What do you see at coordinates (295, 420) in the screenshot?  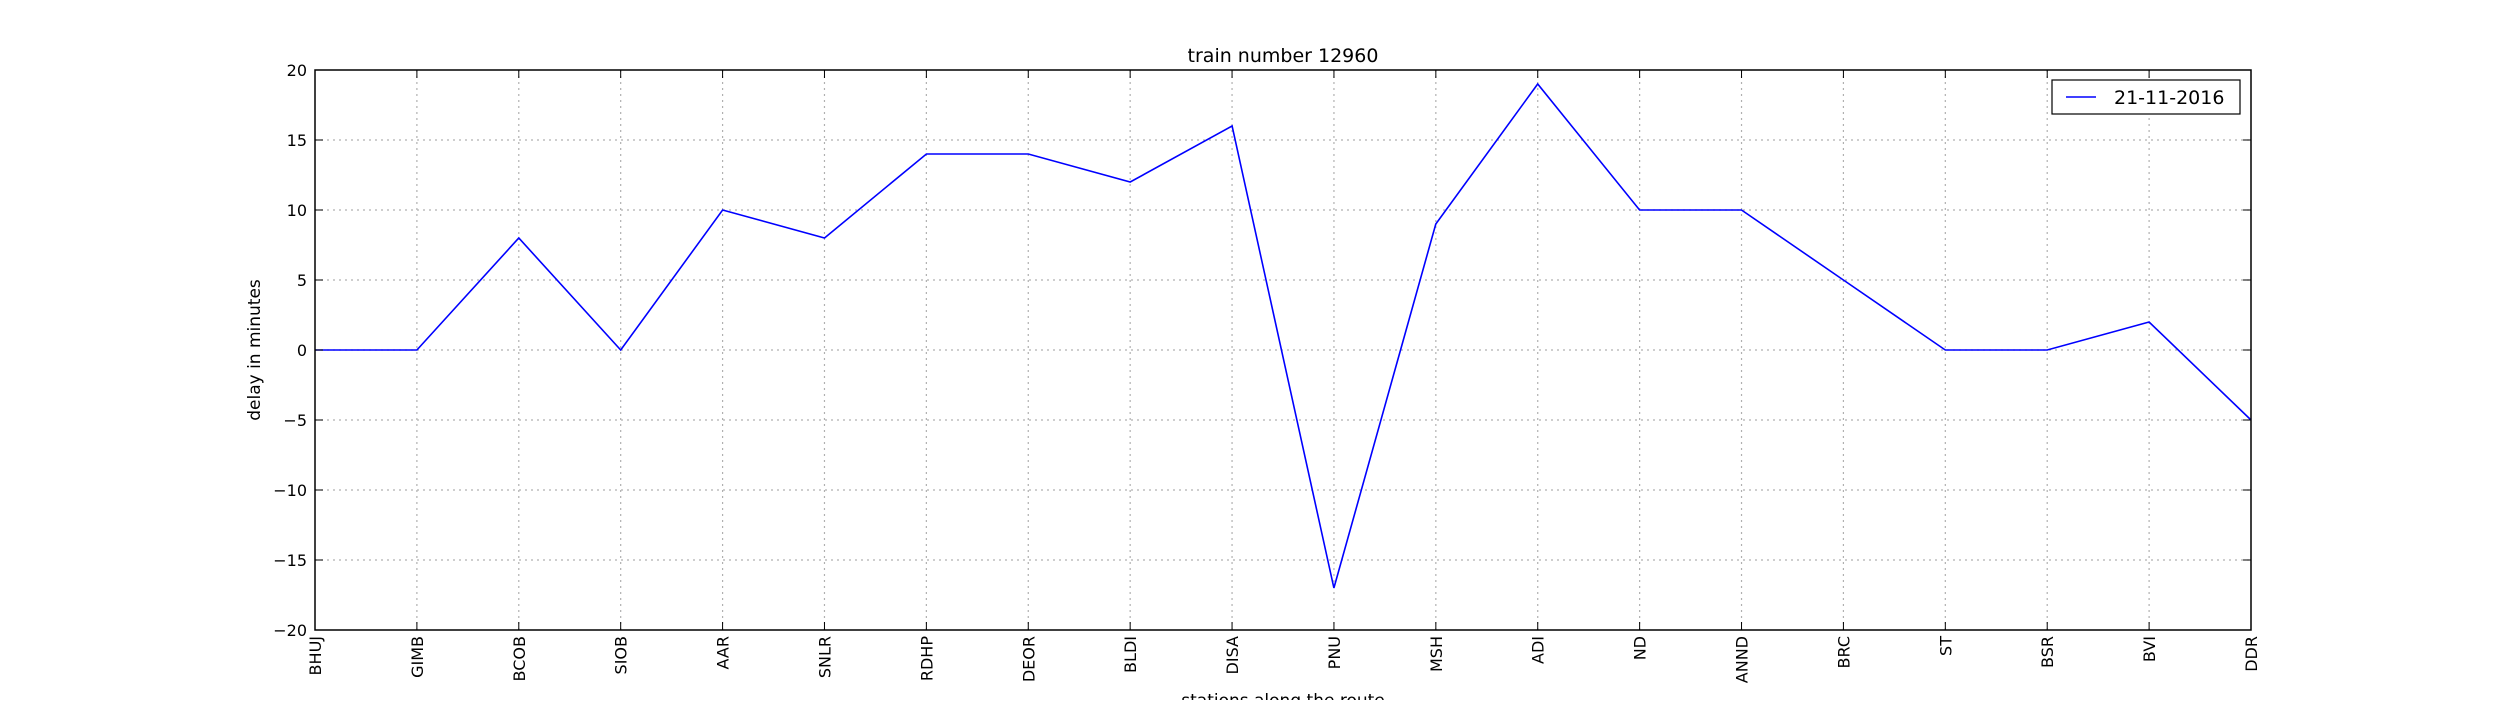 I see `y-tick-label: −5` at bounding box center [295, 420].